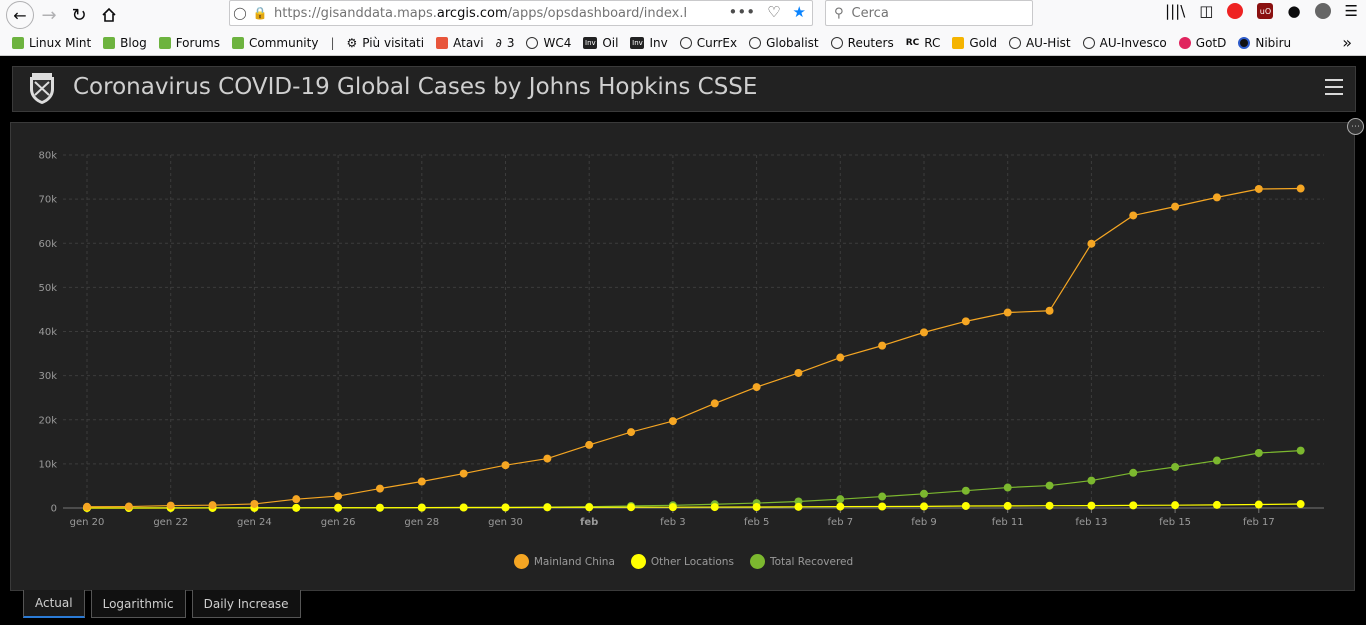 The image size is (1366, 625). Describe the element at coordinates (1235, 11) in the screenshot. I see `vivaldi-extension-icon` at that location.